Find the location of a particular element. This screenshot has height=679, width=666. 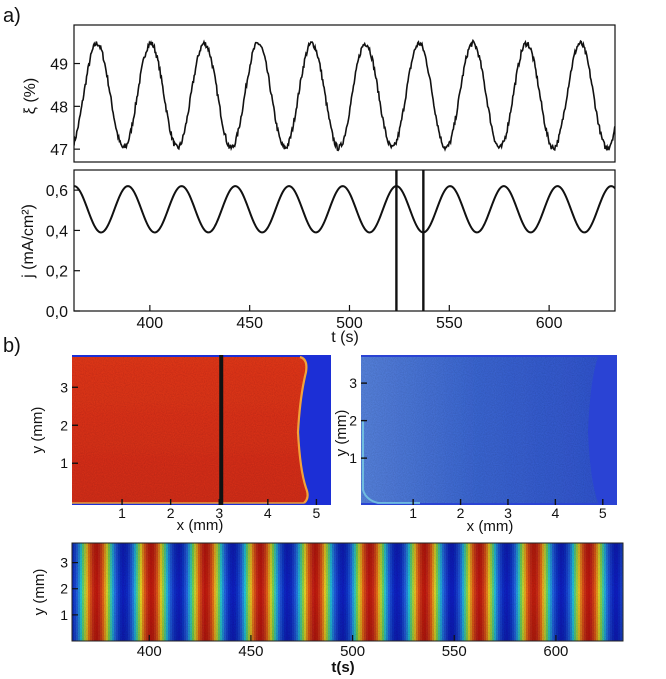

red-image-x-tick-label: 1 is located at coordinates (122, 513).